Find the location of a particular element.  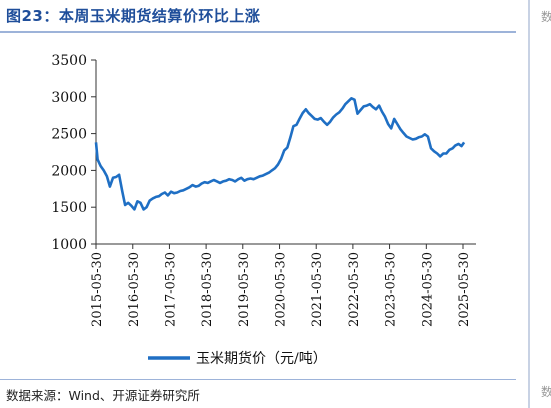

x-tick-label: 2022-05-30 is located at coordinates (354, 289).